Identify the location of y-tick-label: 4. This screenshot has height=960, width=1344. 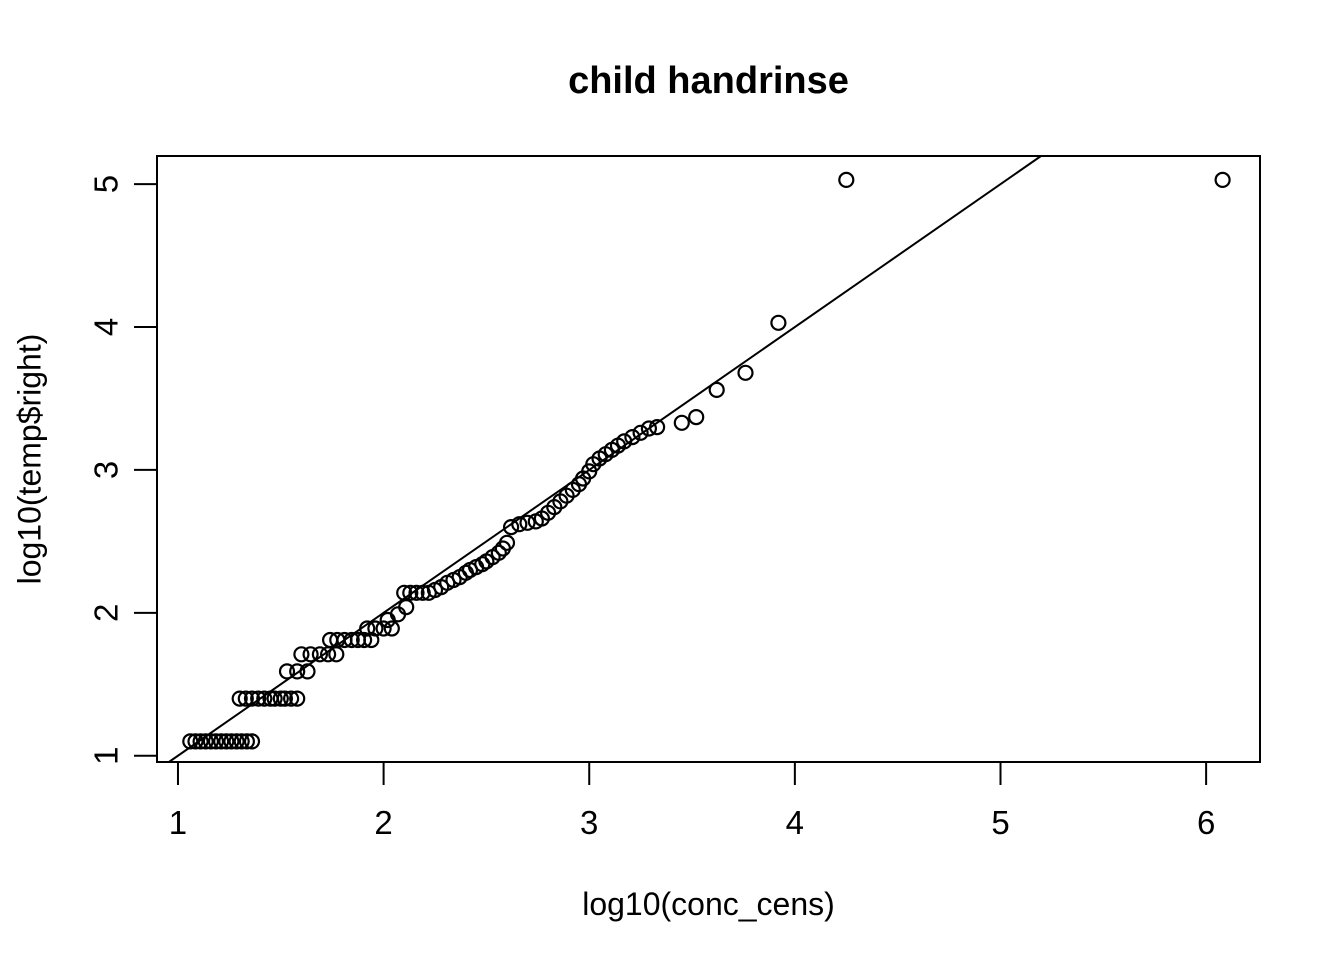
(106, 327).